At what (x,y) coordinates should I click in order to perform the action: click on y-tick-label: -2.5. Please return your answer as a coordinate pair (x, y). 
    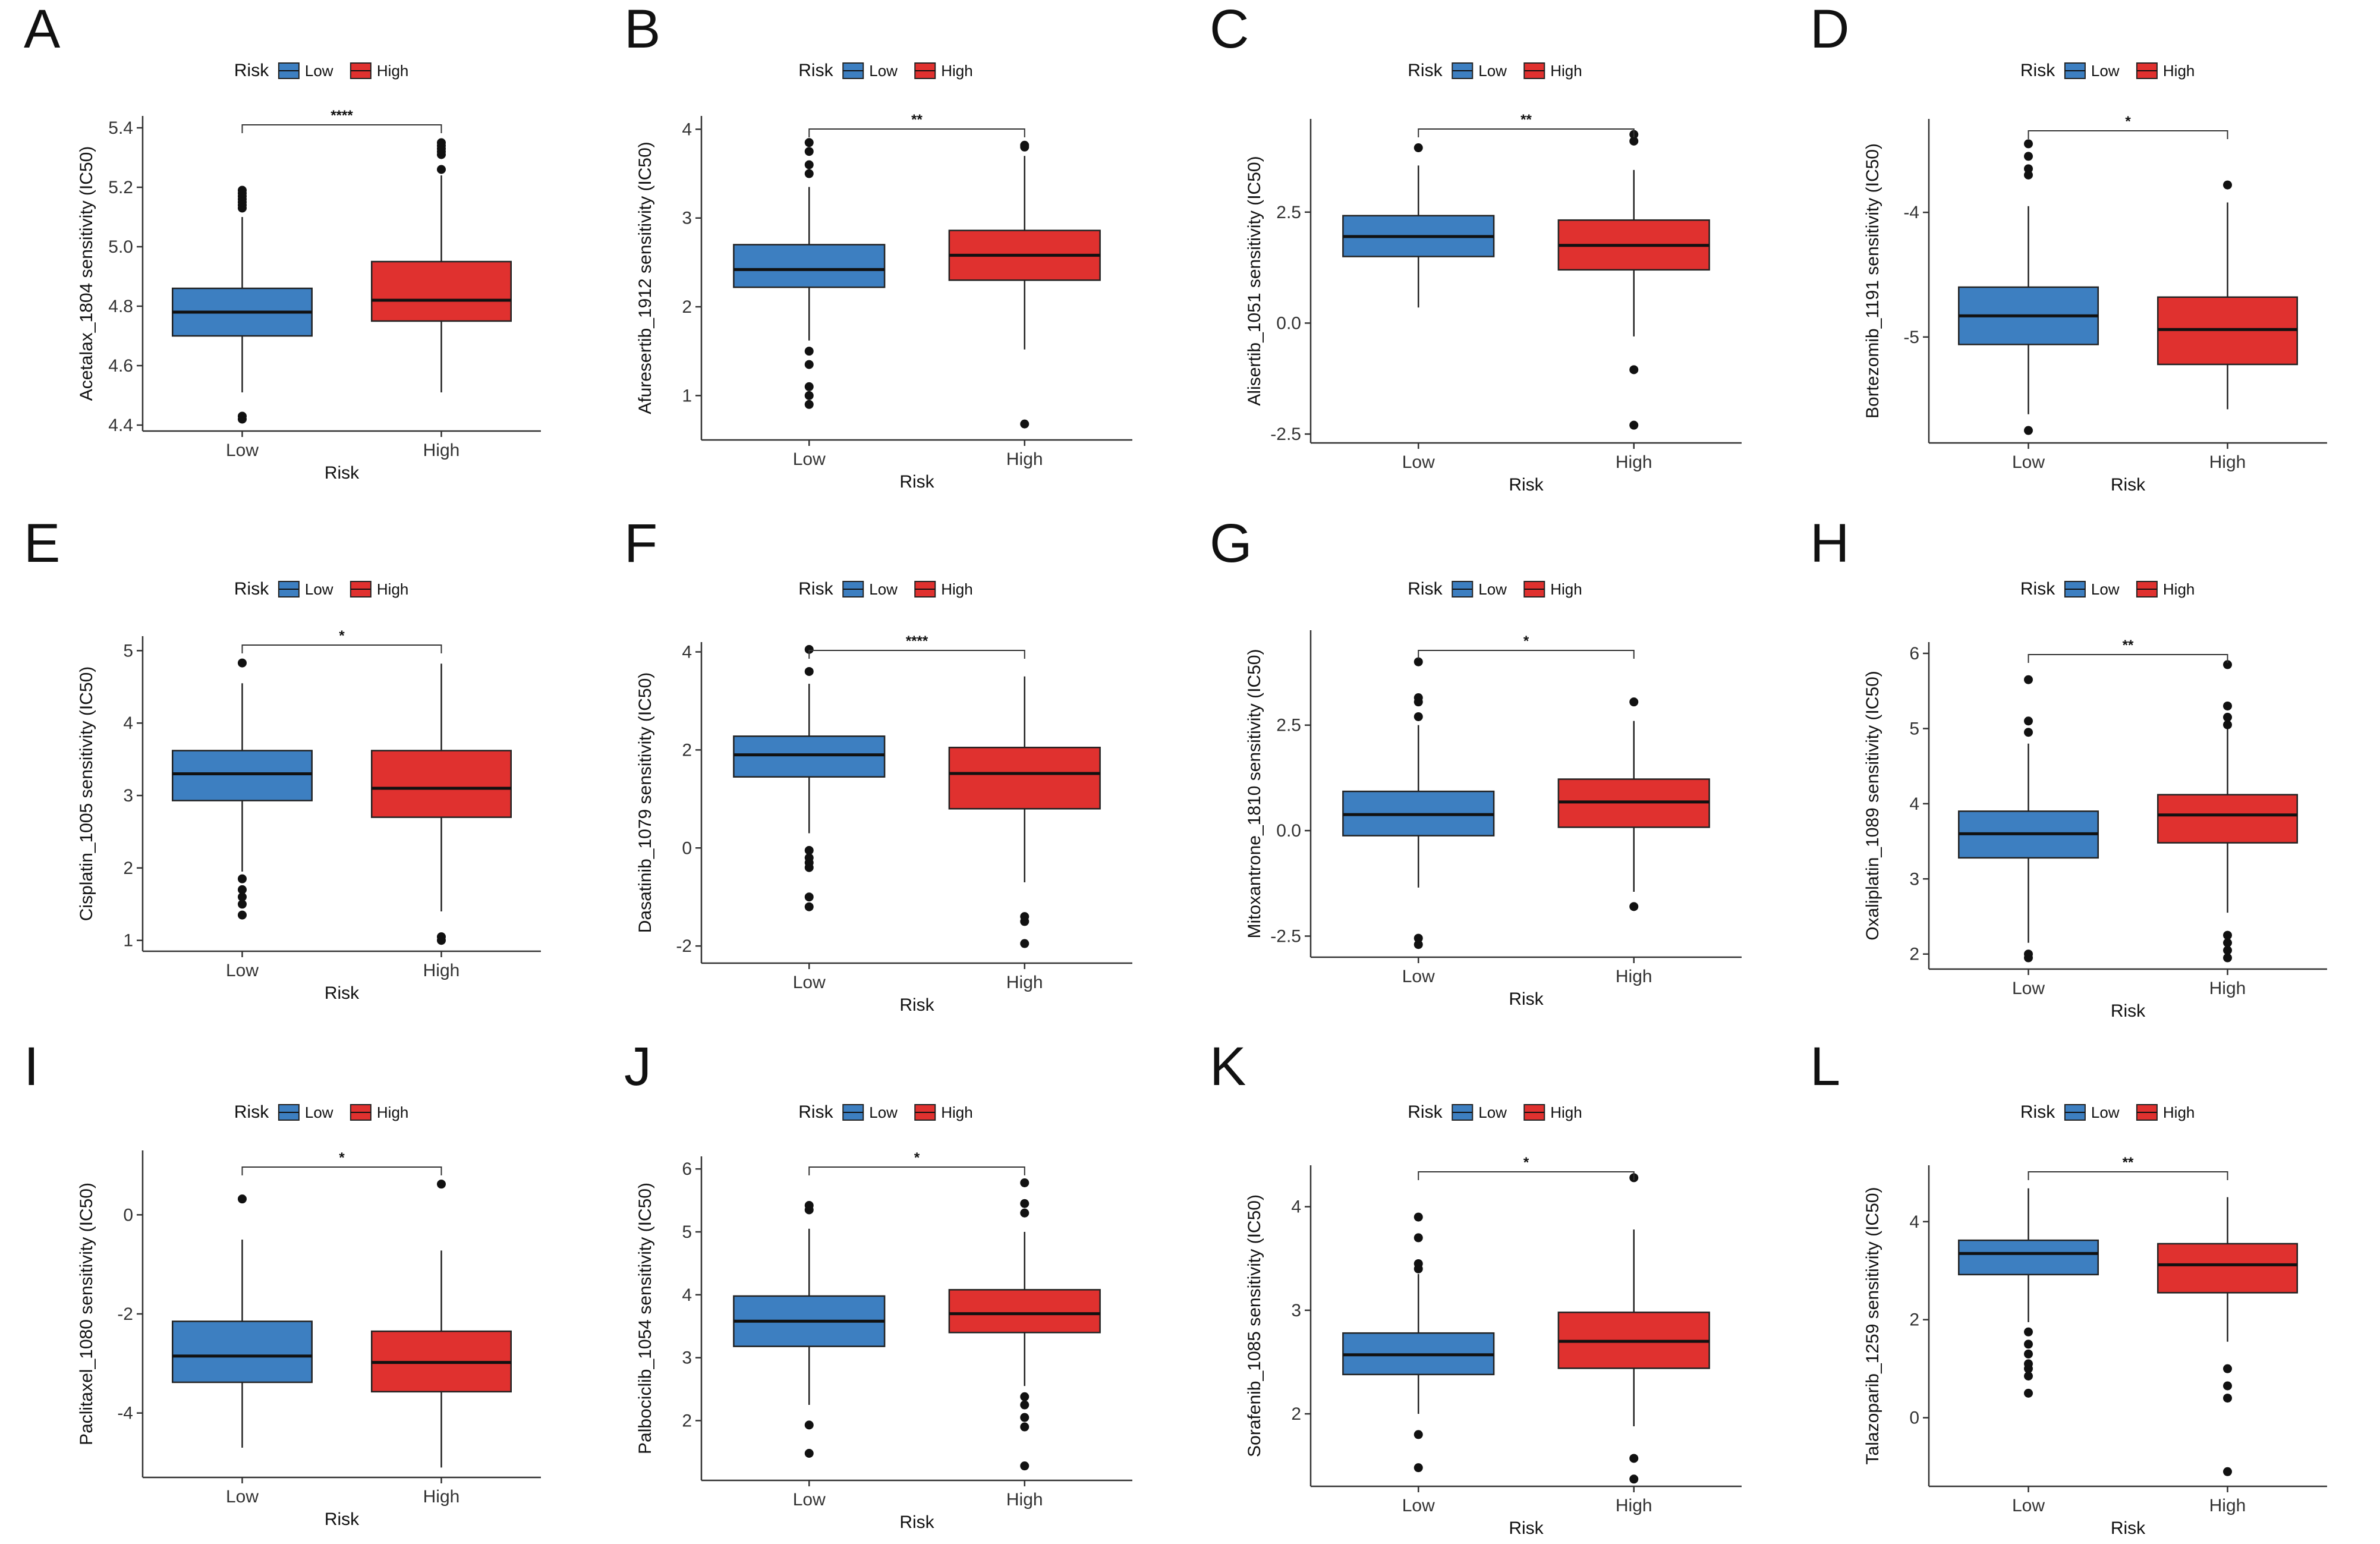
    Looking at the image, I should click on (1285, 434).